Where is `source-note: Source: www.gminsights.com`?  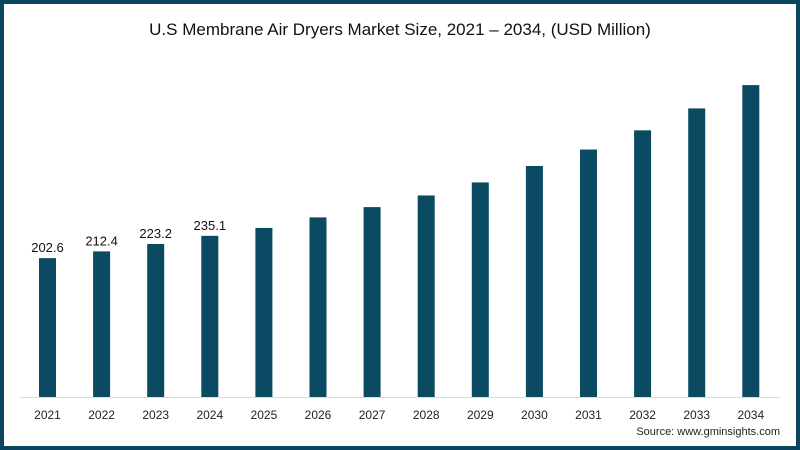 source-note: Source: www.gminsights.com is located at coordinates (708, 432).